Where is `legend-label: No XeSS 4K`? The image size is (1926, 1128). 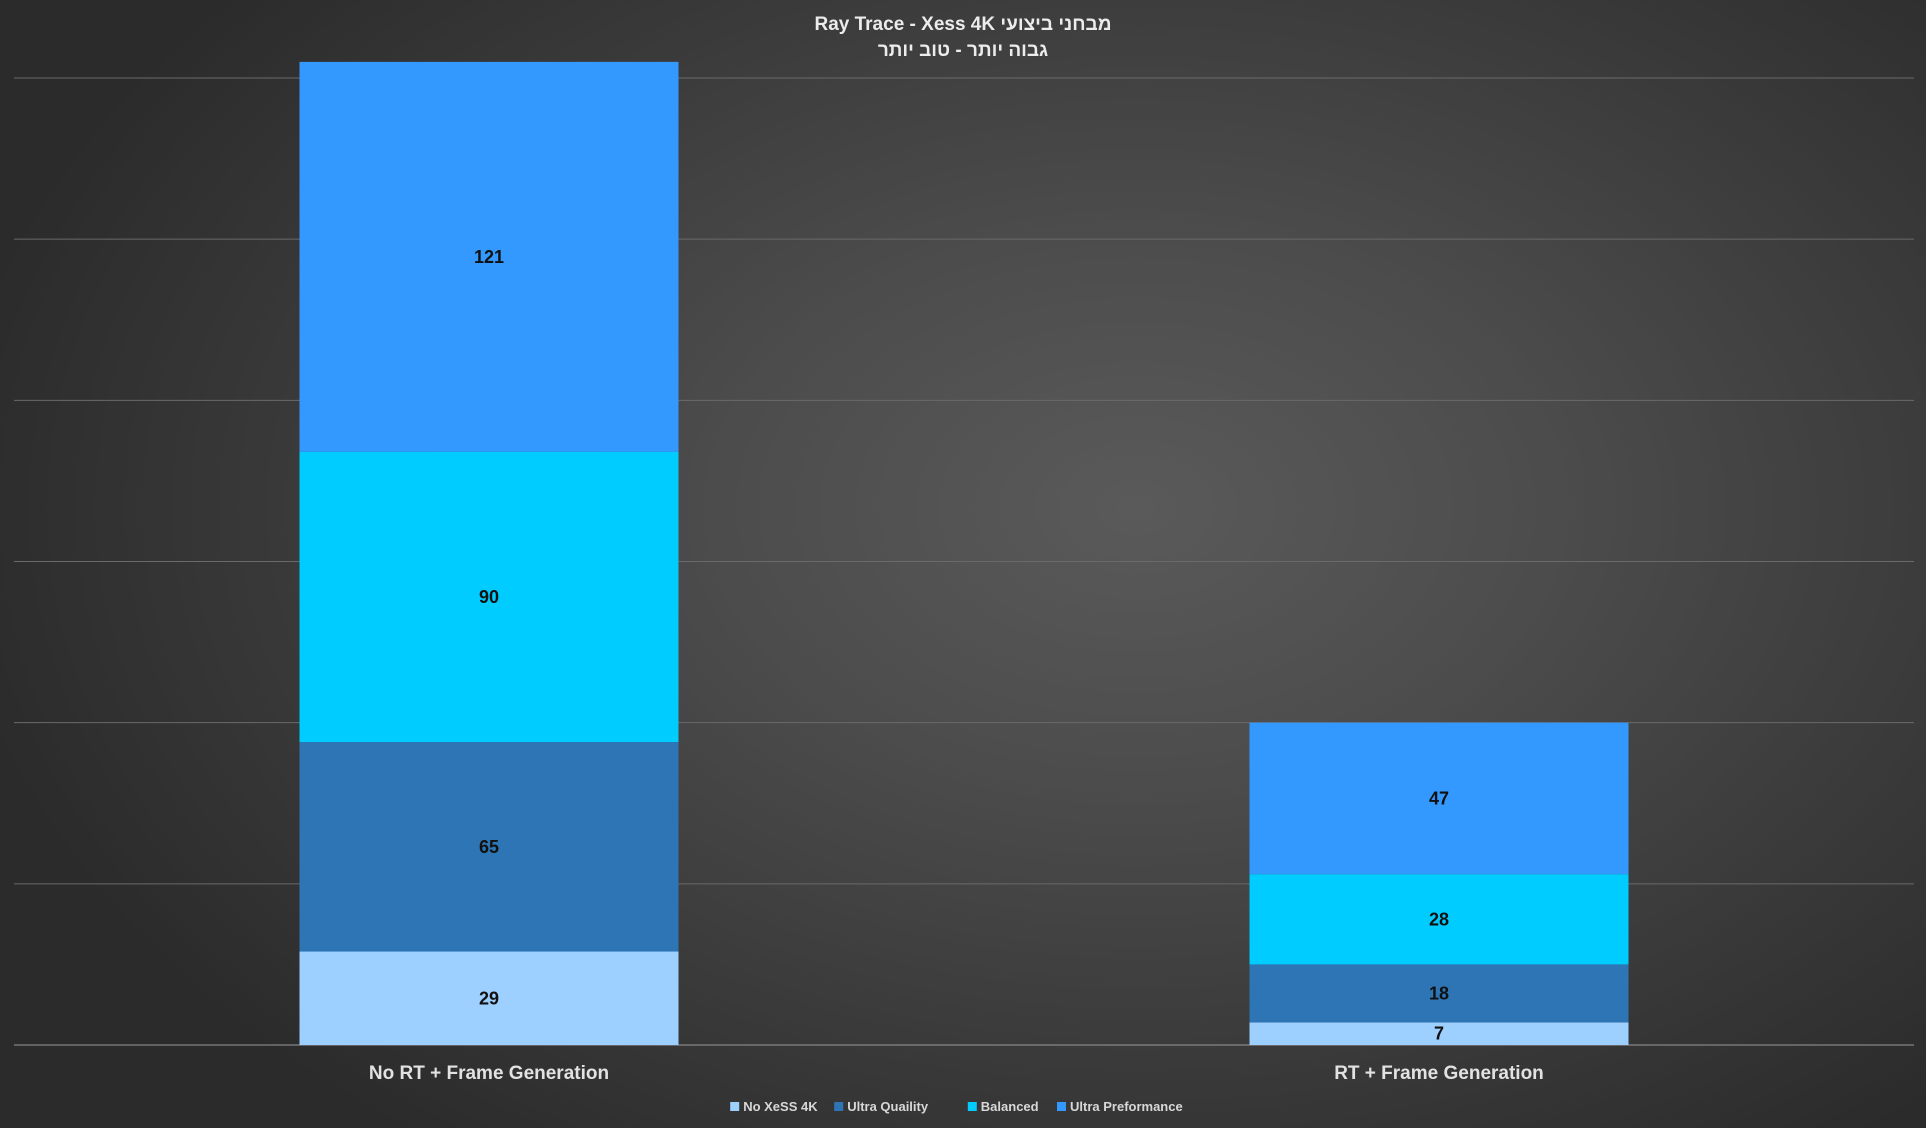 legend-label: No XeSS 4K is located at coordinates (780, 1106).